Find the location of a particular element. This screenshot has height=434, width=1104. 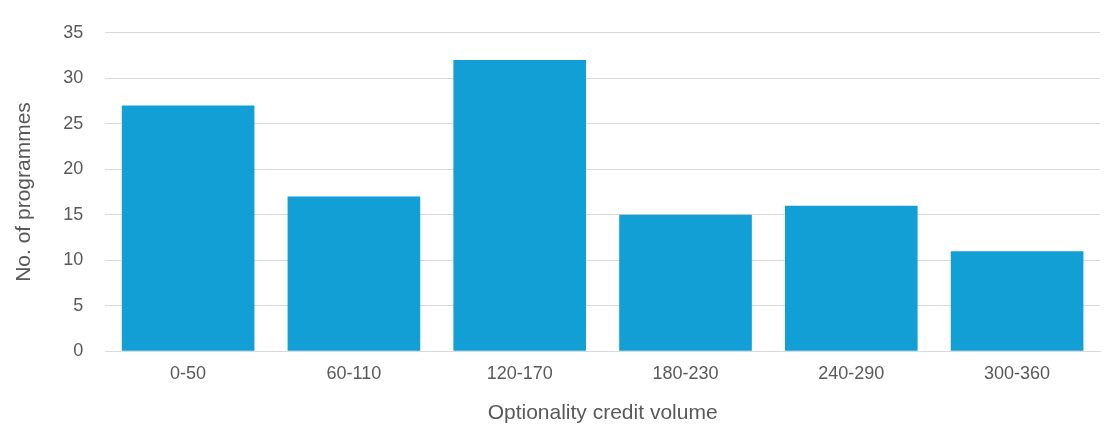

x-tick-label: 300-360 is located at coordinates (1017, 372).